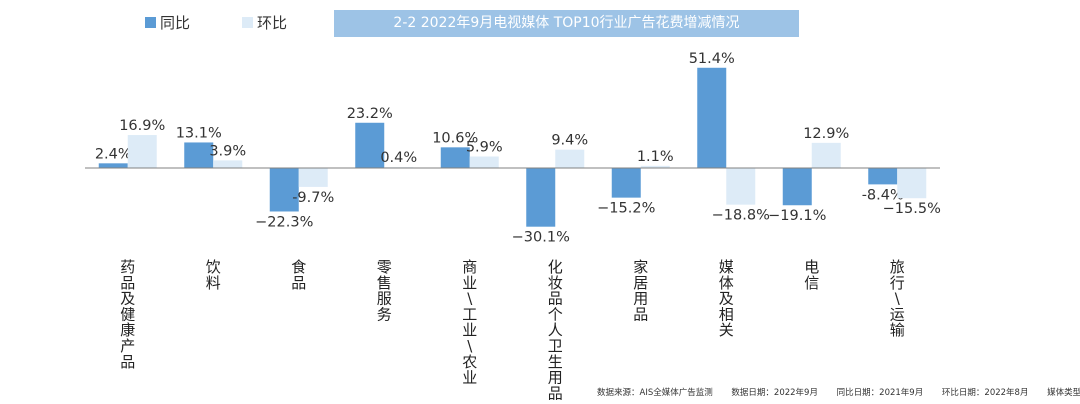 This screenshot has width=1080, height=404. Describe the element at coordinates (142, 126) in the screenshot. I see `value-label-mom-0: 16.9%` at that location.